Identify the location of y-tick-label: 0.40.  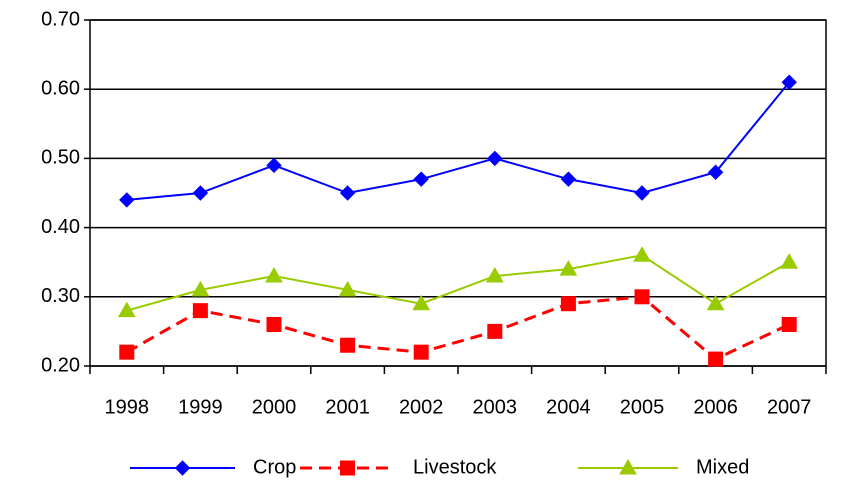
(60, 227).